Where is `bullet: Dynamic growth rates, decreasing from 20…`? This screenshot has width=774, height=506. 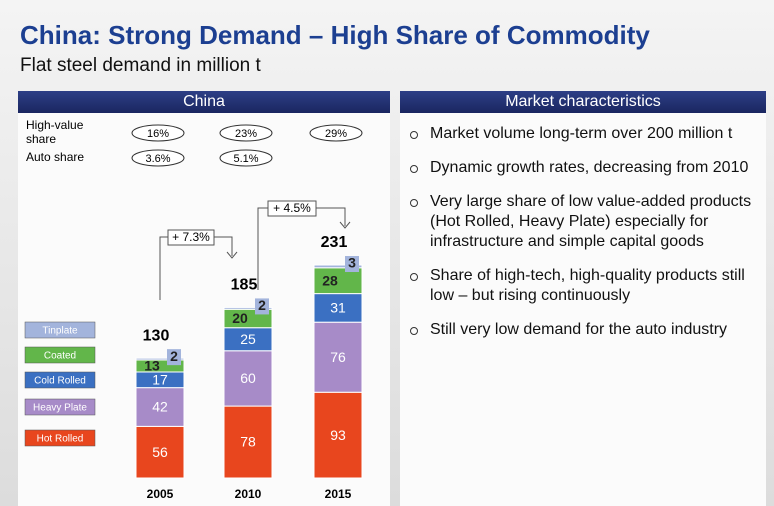 bullet: Dynamic growth rates, decreasing from 20… is located at coordinates (583, 168).